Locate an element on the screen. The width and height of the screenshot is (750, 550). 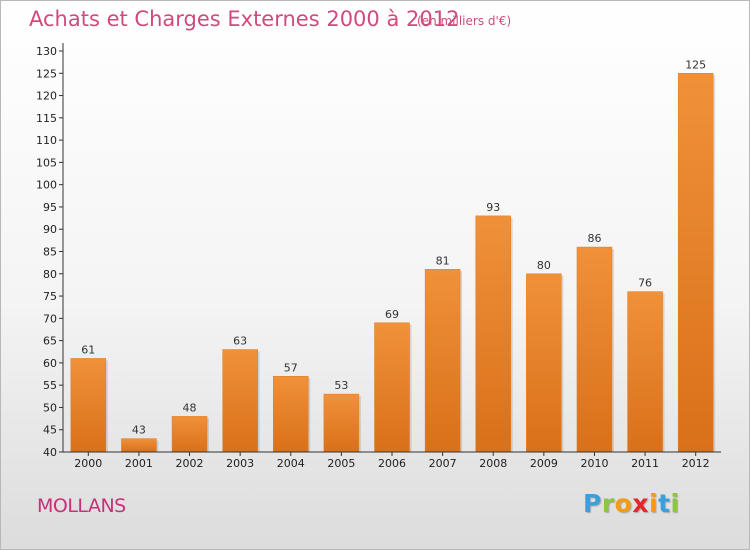
proxiti-logo: Proxiti is located at coordinates (631, 503).